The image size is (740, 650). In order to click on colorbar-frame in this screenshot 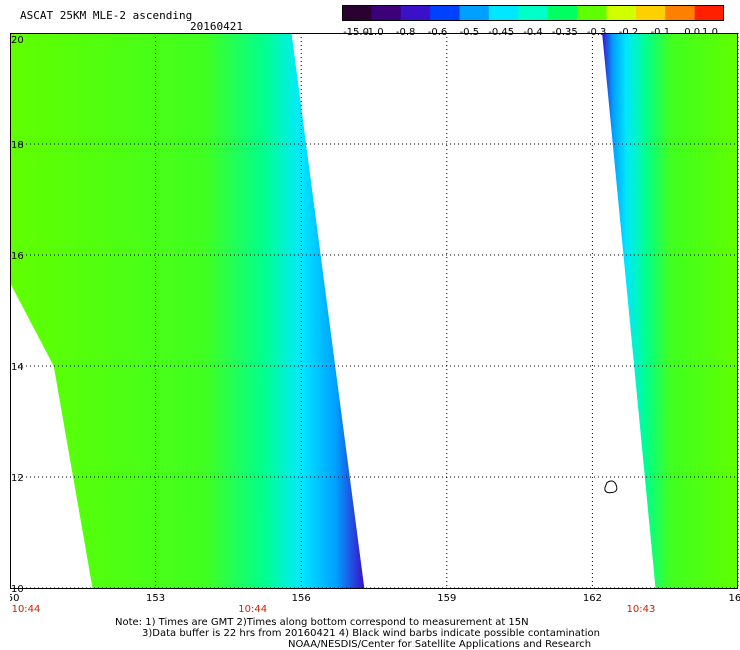, I will do `click(533, 13)`.